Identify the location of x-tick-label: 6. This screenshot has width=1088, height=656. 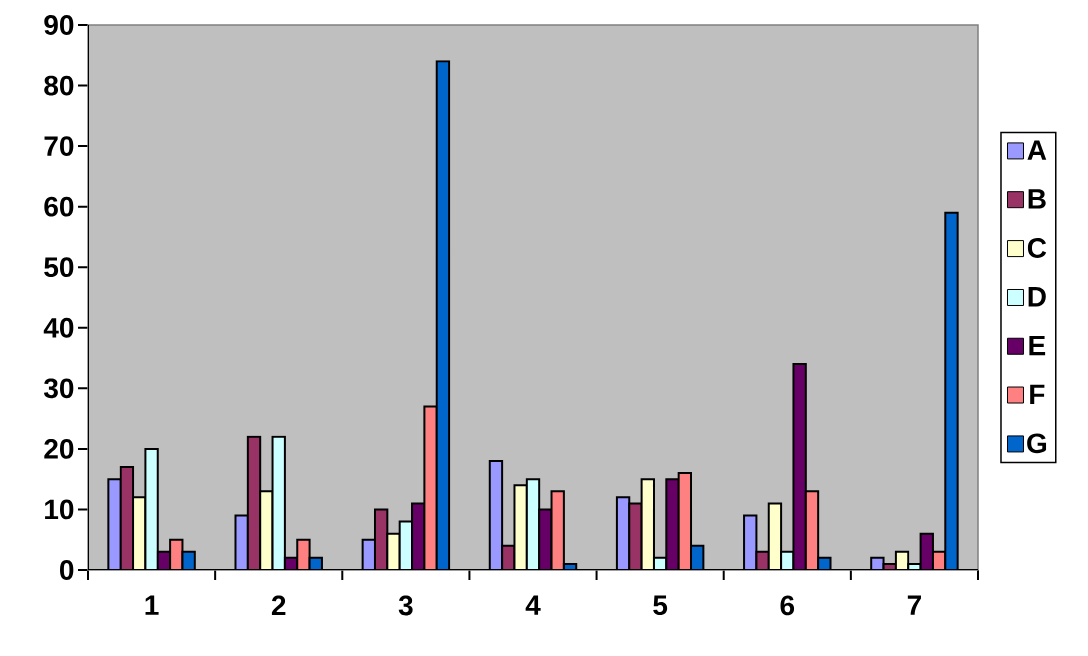
(787, 605).